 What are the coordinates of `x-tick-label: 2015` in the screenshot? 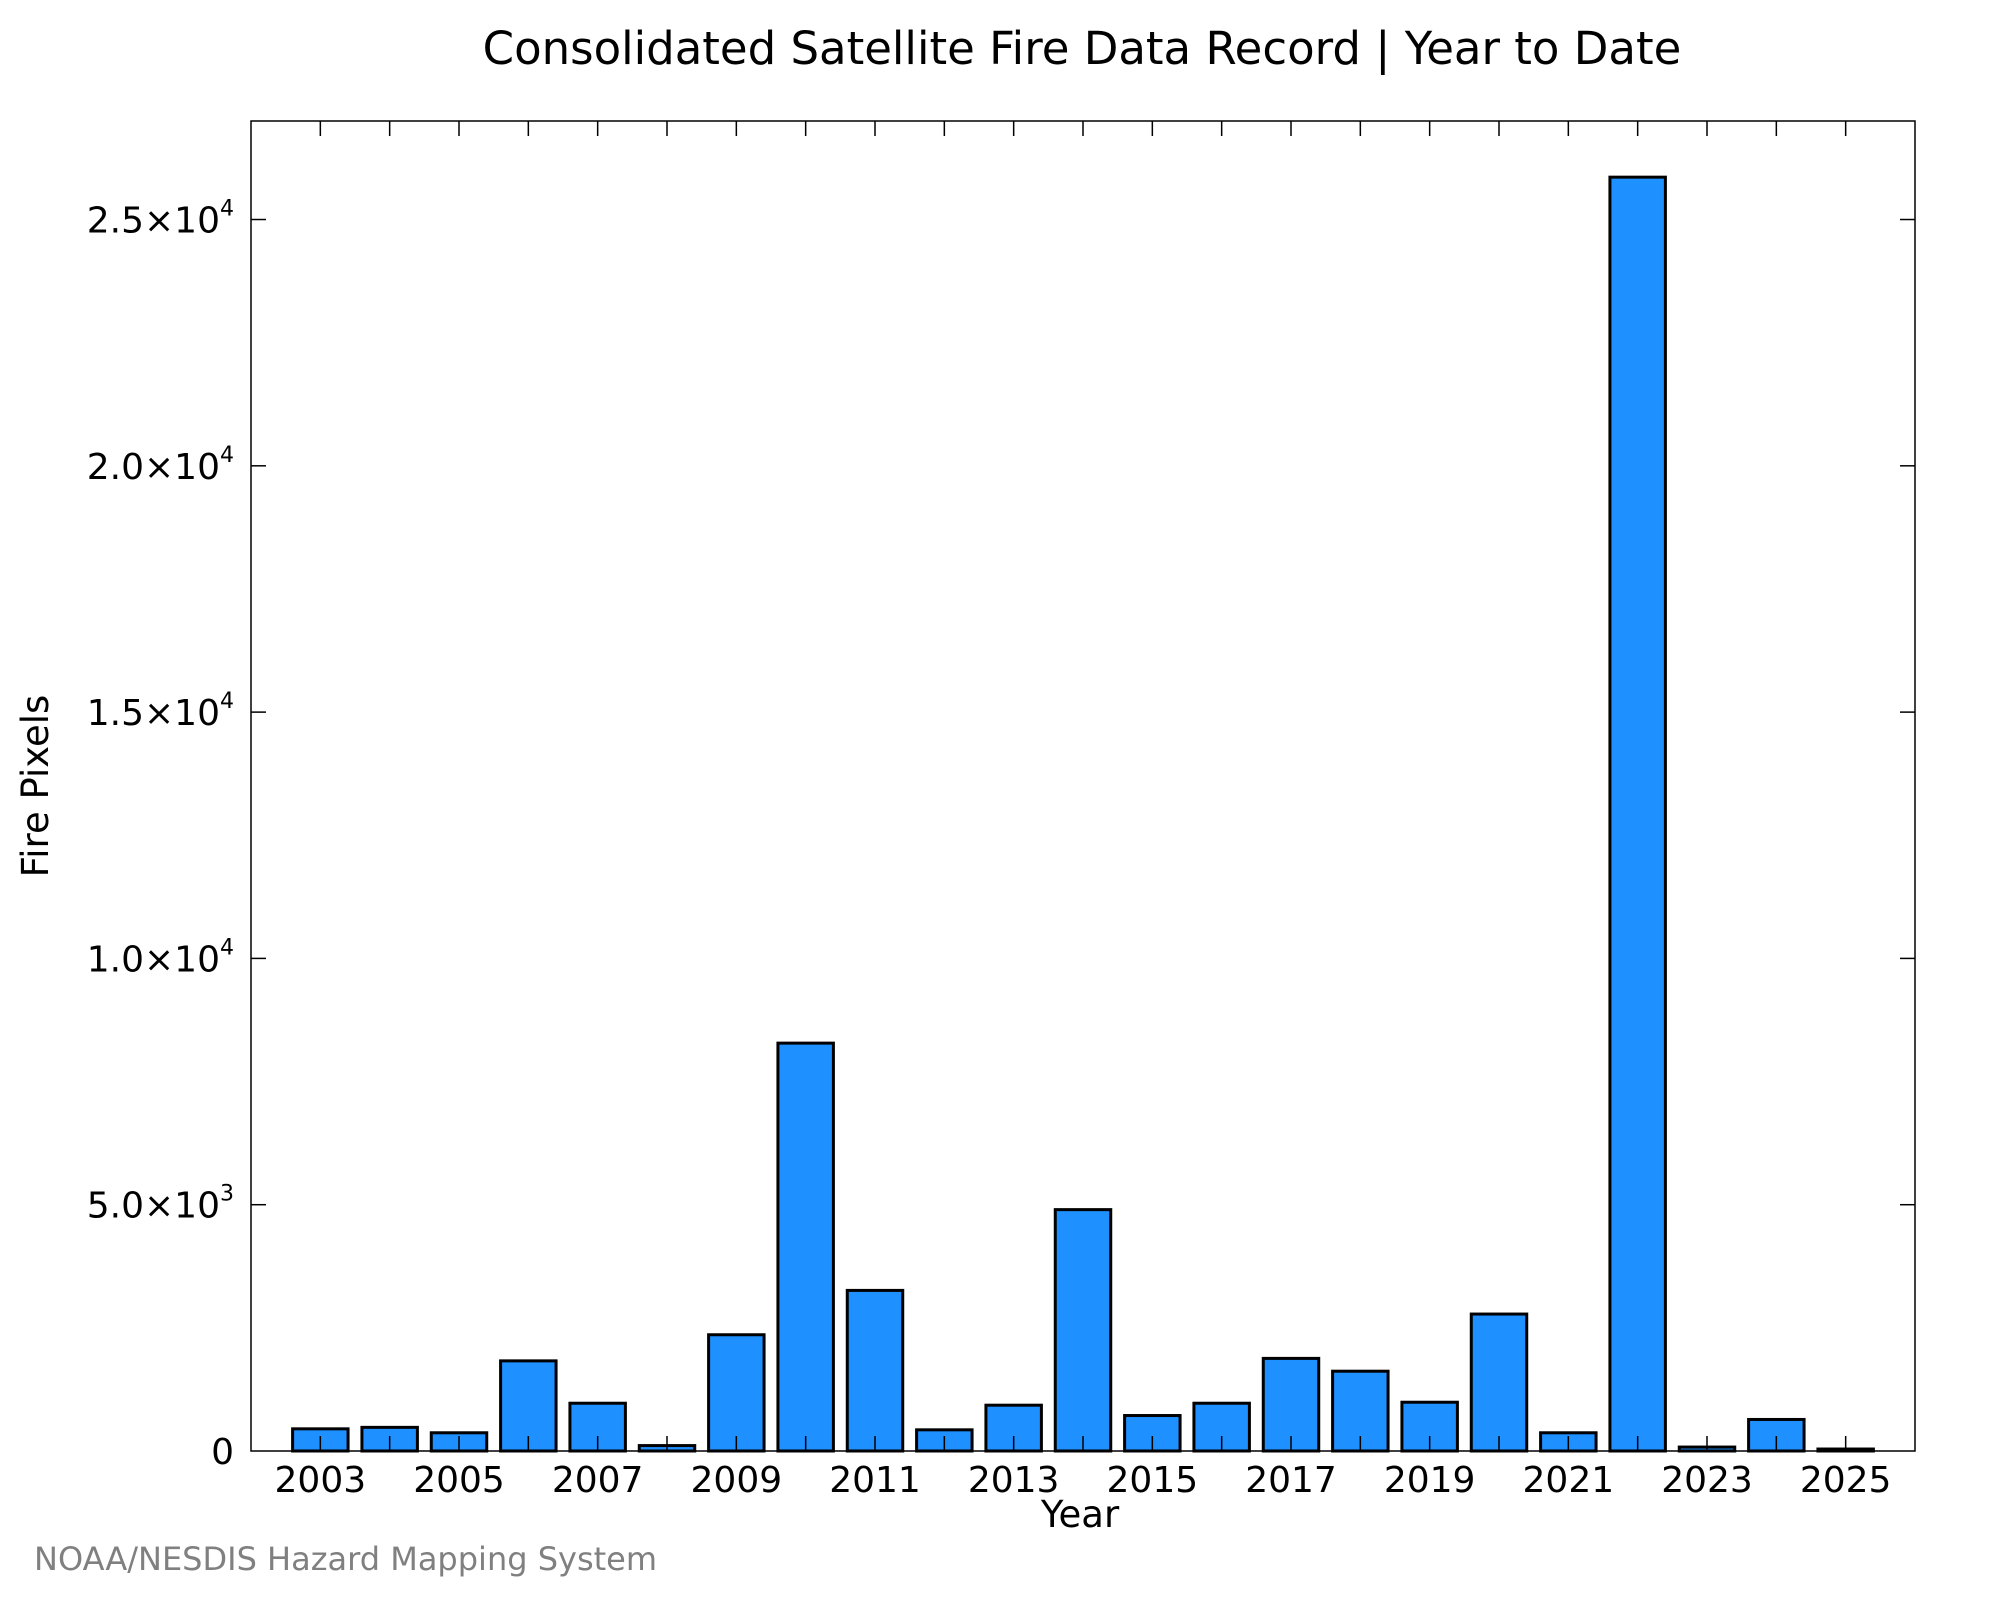 It's located at (1153, 1480).